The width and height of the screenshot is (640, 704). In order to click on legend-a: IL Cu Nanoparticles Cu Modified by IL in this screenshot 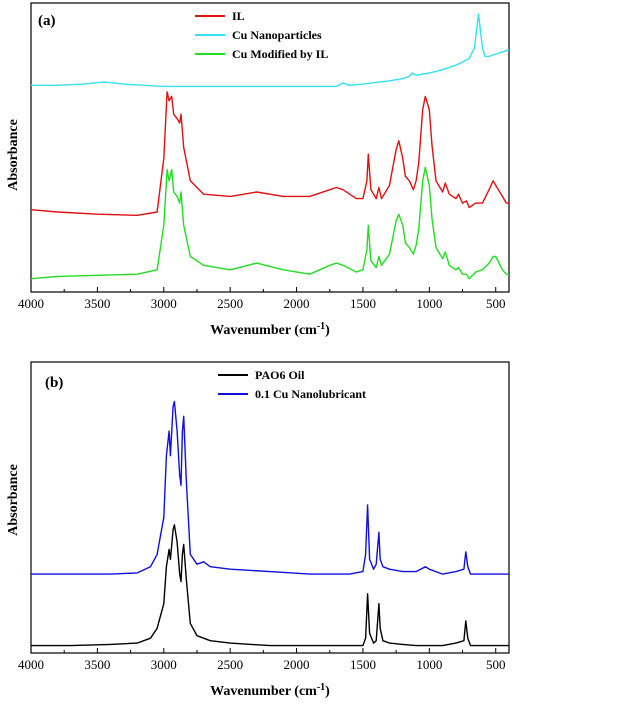, I will do `click(261, 35)`.